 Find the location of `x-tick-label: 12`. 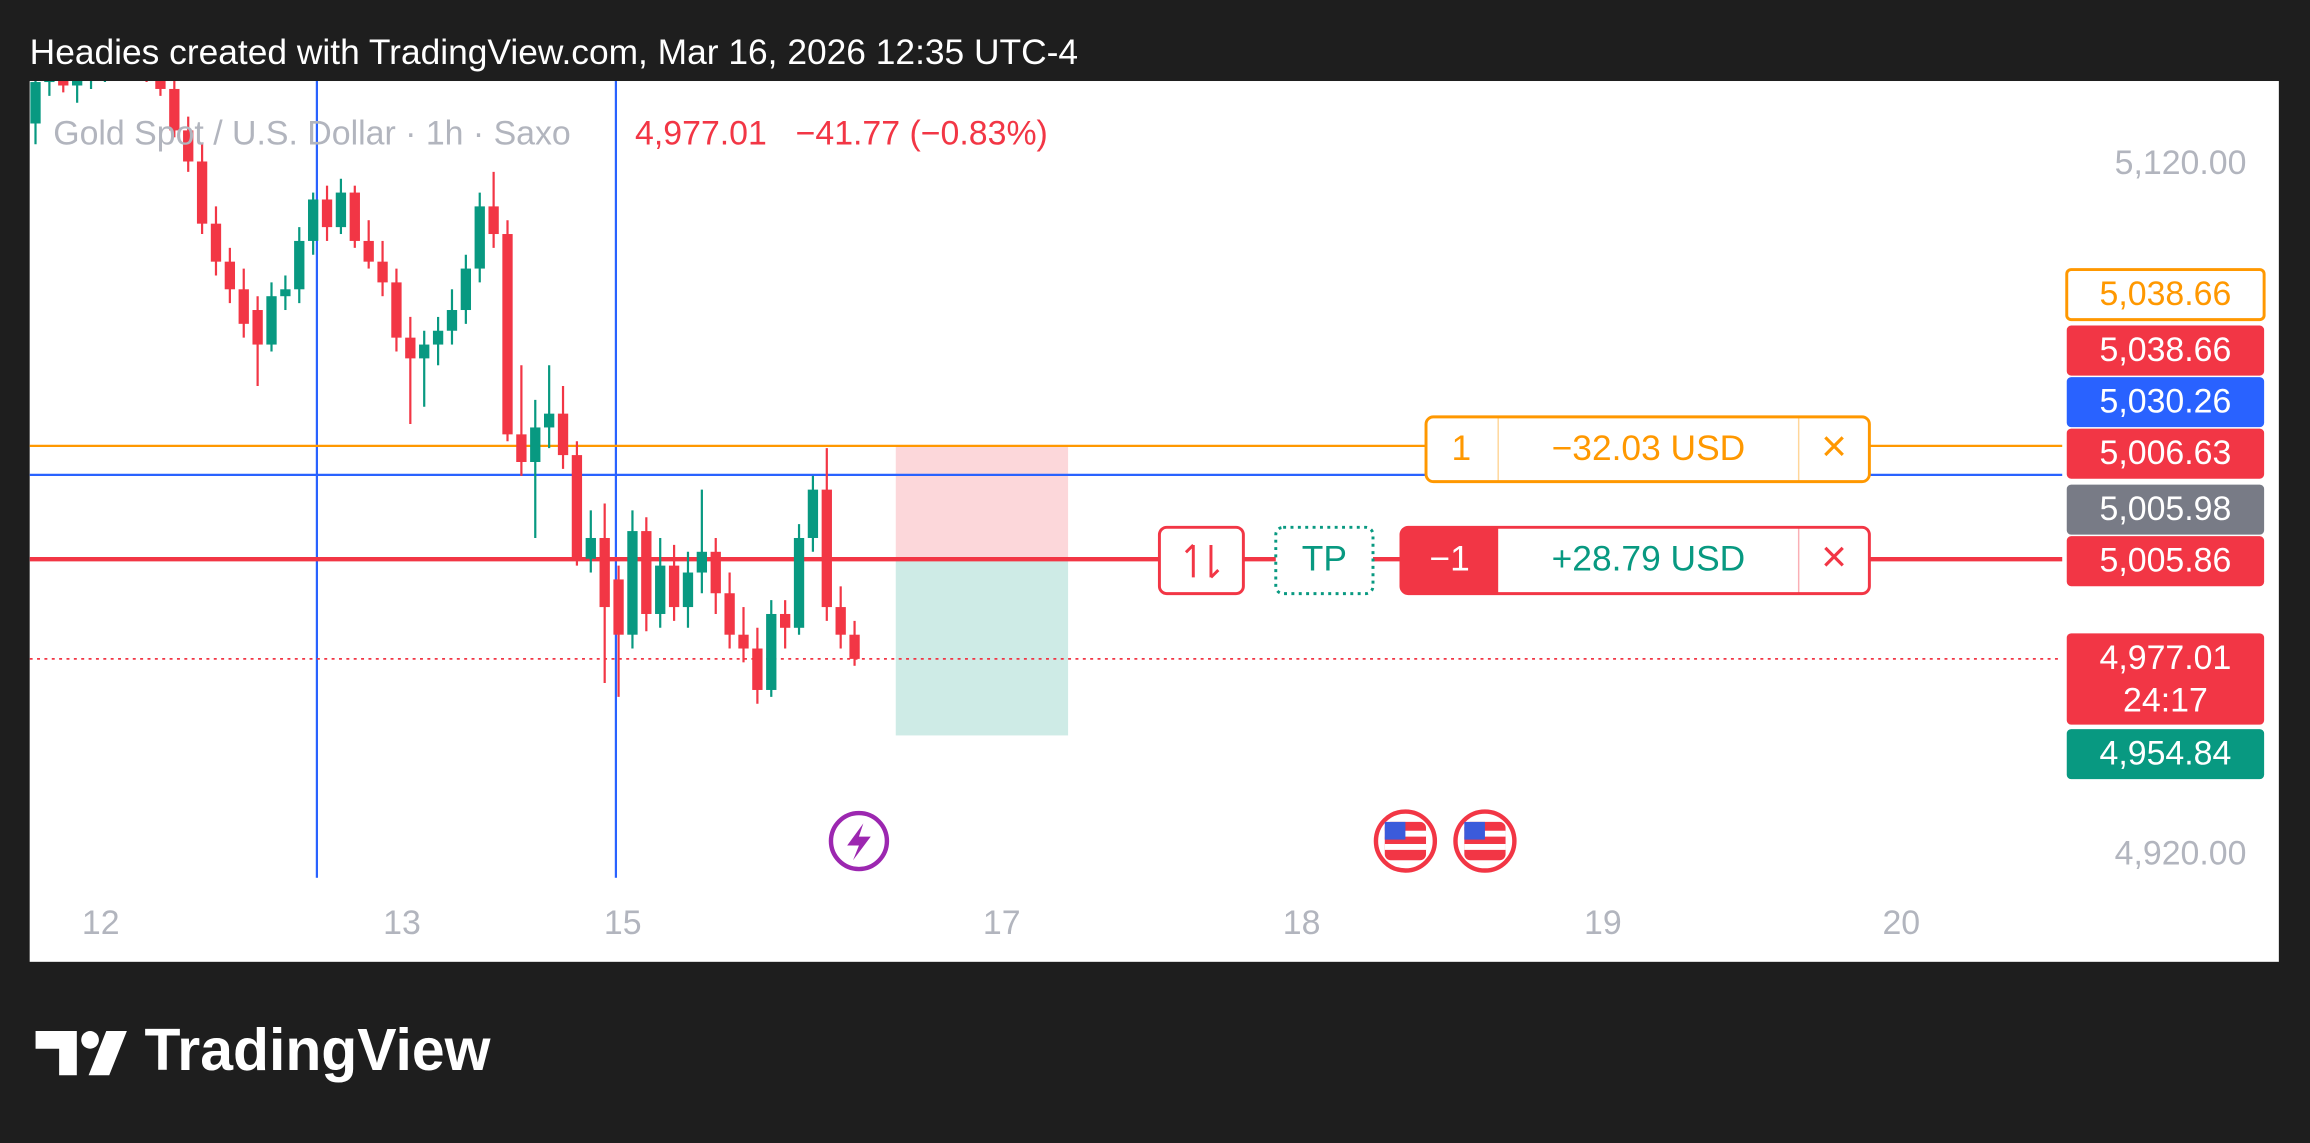

x-tick-label: 12 is located at coordinates (101, 923).